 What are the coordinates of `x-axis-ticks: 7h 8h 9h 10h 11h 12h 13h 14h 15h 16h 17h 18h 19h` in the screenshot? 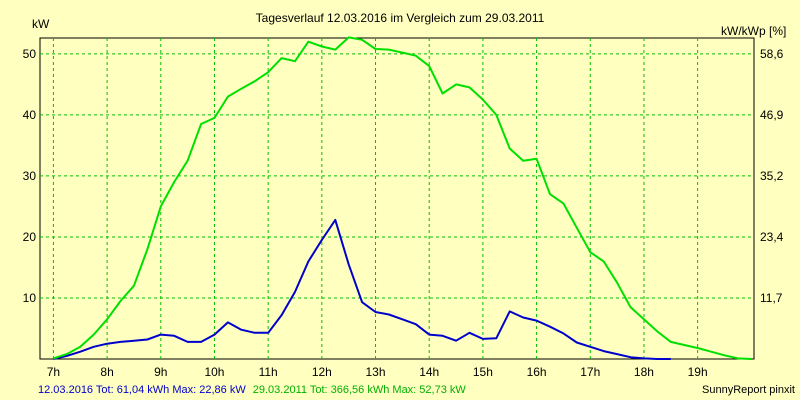 It's located at (377, 372).